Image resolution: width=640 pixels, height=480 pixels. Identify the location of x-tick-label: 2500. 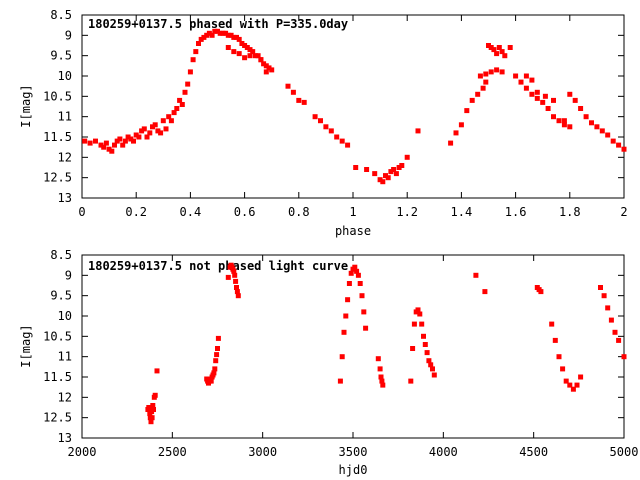
(172, 452).